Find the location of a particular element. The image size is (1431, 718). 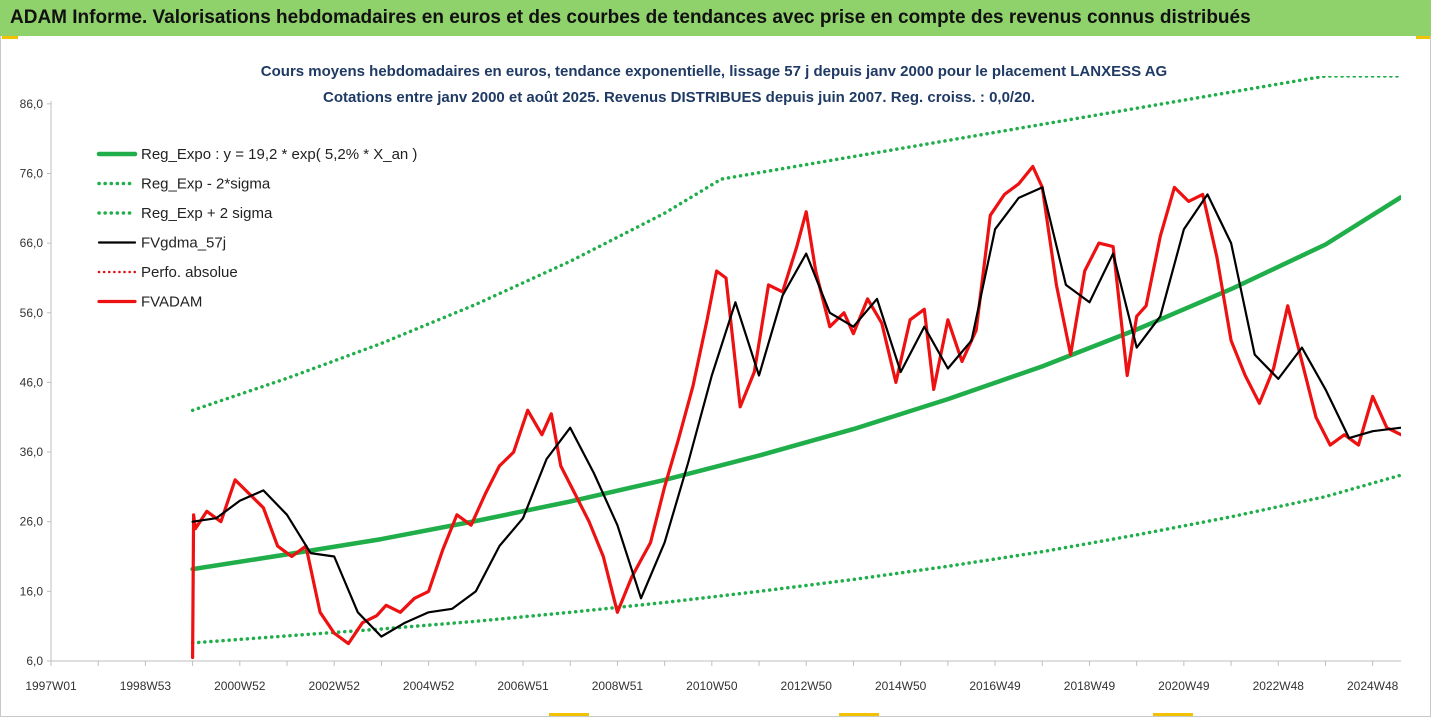

x-tick-label: 2022W48 is located at coordinates (1279, 686).